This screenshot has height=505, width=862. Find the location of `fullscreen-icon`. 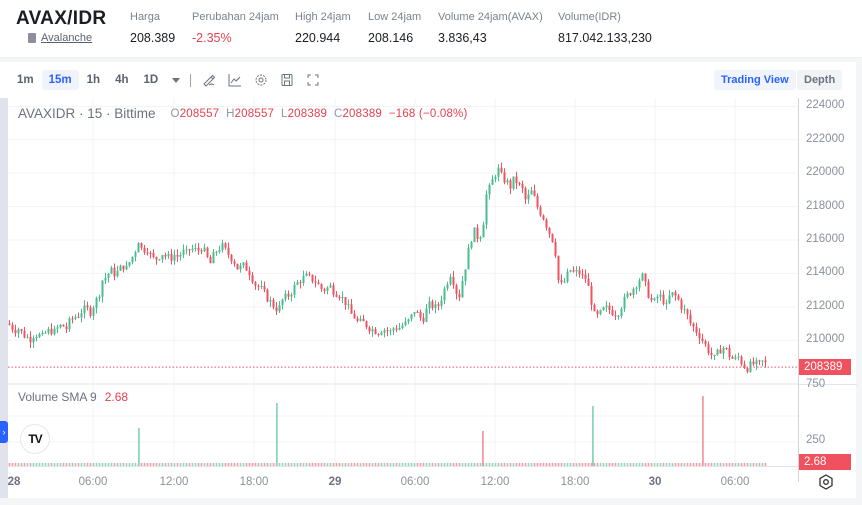

fullscreen-icon is located at coordinates (313, 80).